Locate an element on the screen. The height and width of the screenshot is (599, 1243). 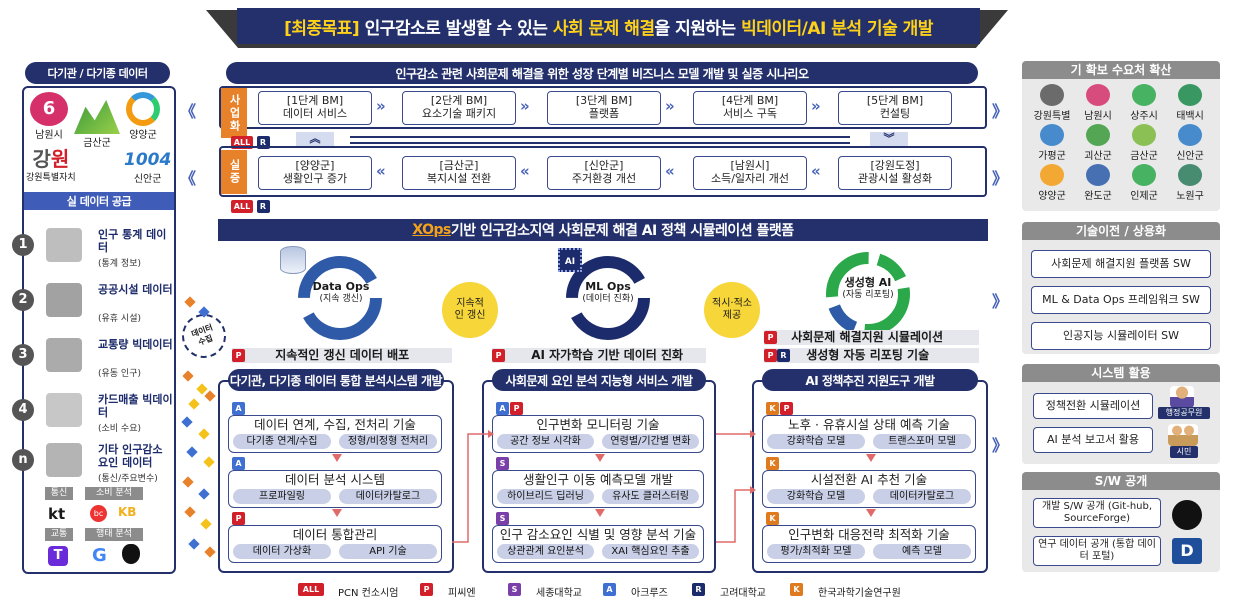
dev-item-box: 데이터 분석 시스템 프로파일링 데이터카탈로그 is located at coordinates (335, 489).